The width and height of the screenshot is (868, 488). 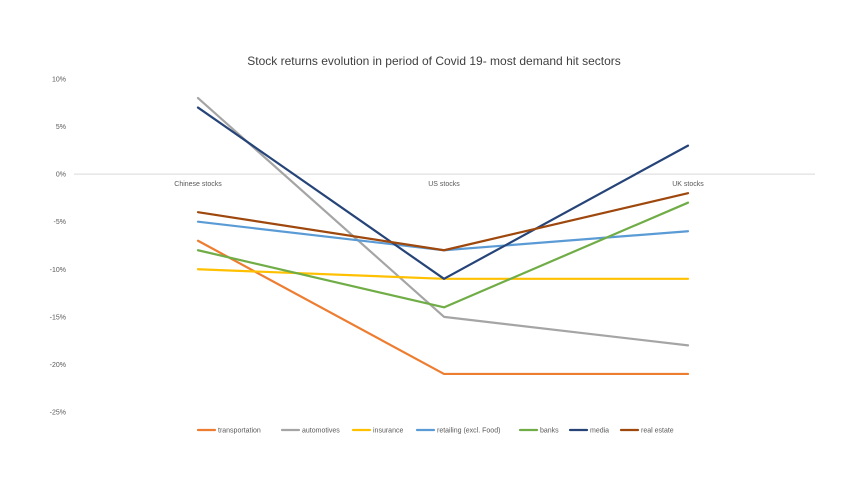 I want to click on legend-item: retailing (excl. Food), so click(x=457, y=431).